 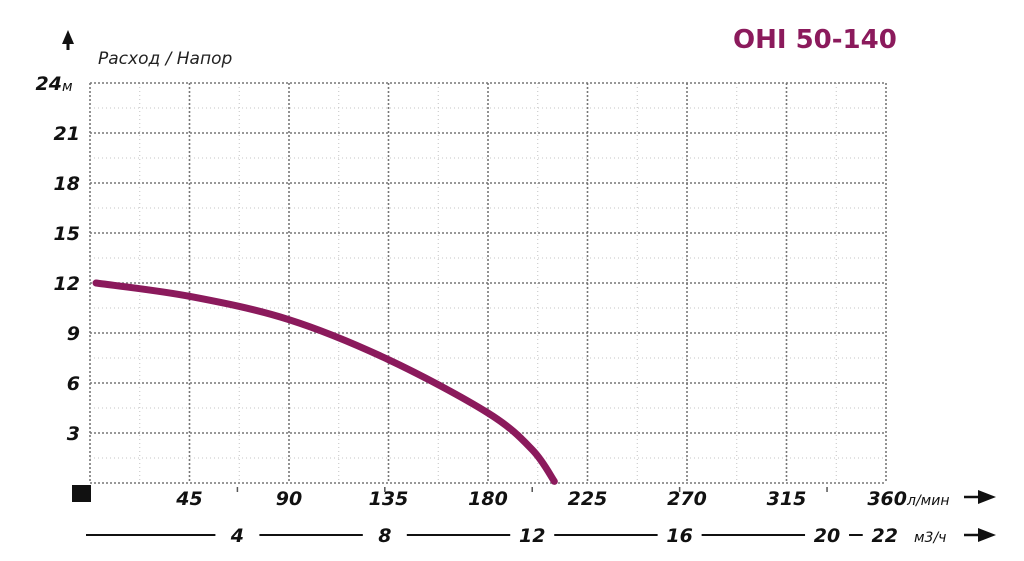 I want to click on y-tick-label: 3, so click(x=73, y=434).